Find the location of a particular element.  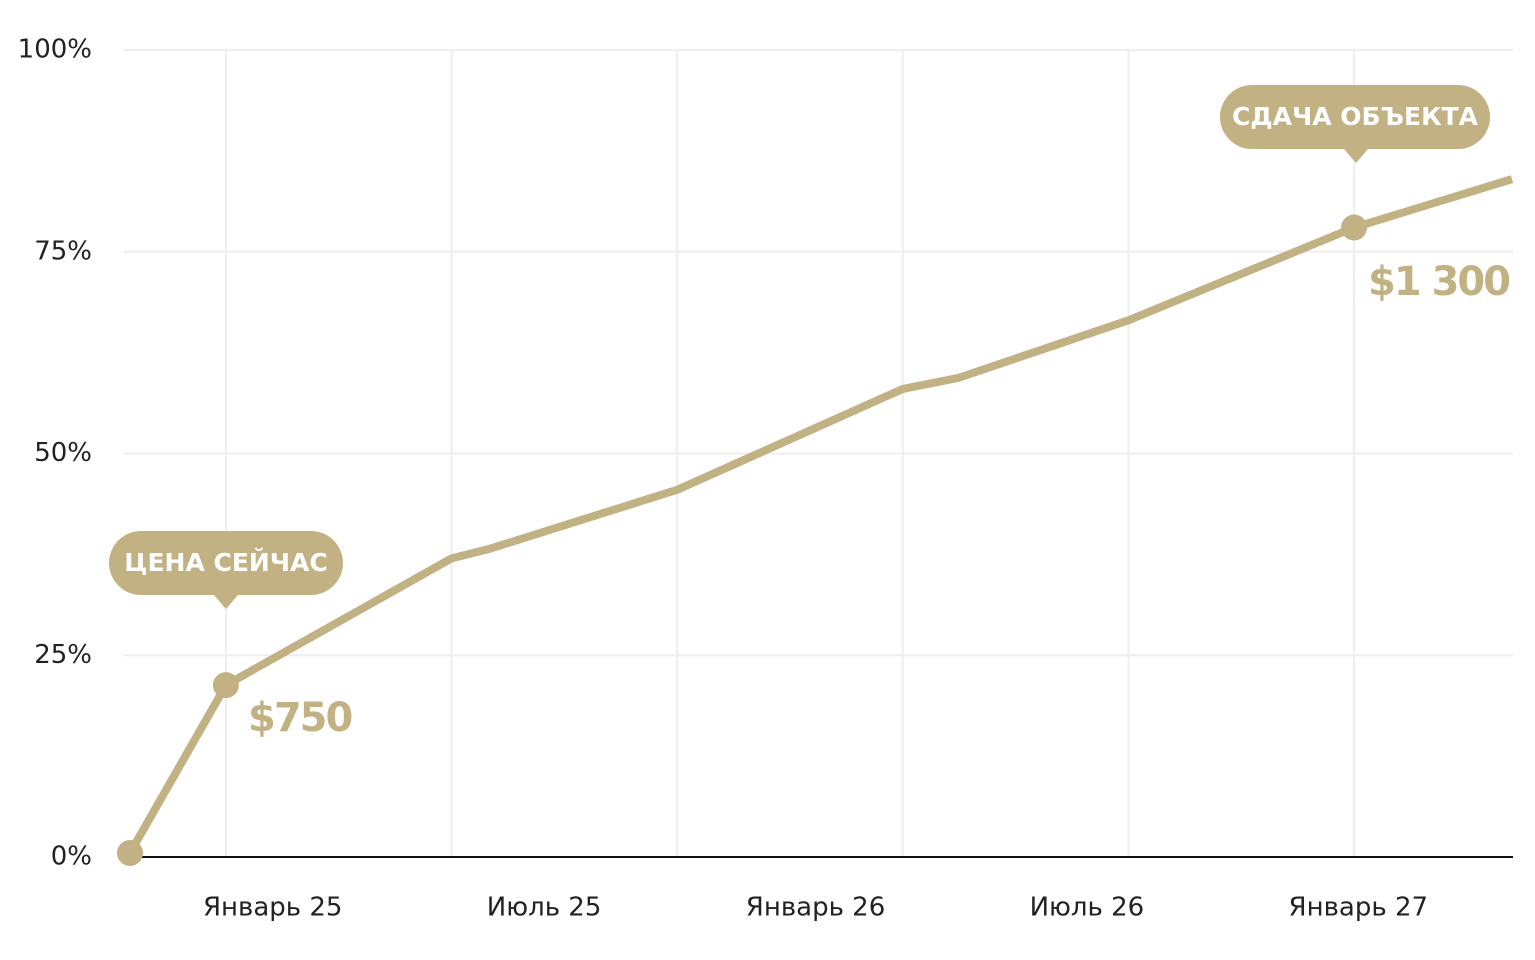

y-tick-label: 0% is located at coordinates (71, 857).